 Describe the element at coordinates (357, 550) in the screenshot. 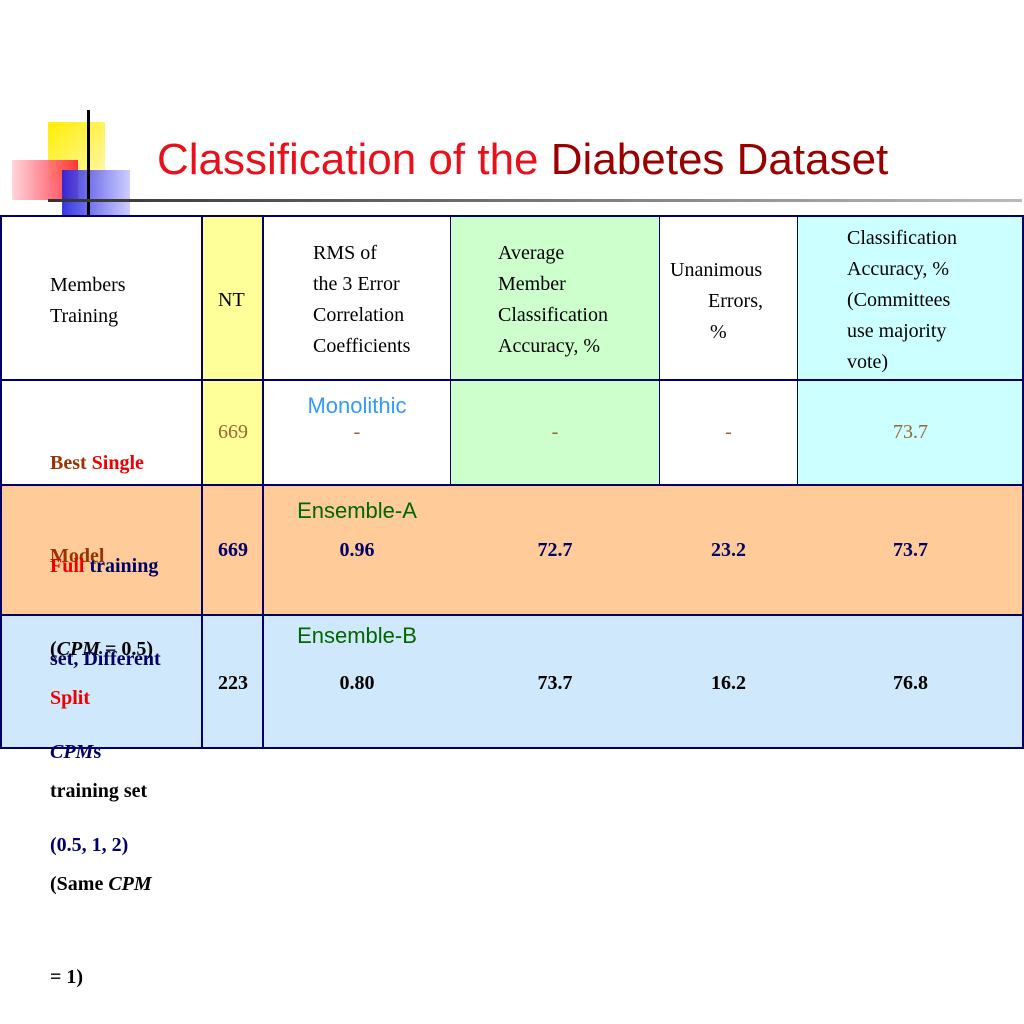

I see `cell-value: 0.96` at that location.